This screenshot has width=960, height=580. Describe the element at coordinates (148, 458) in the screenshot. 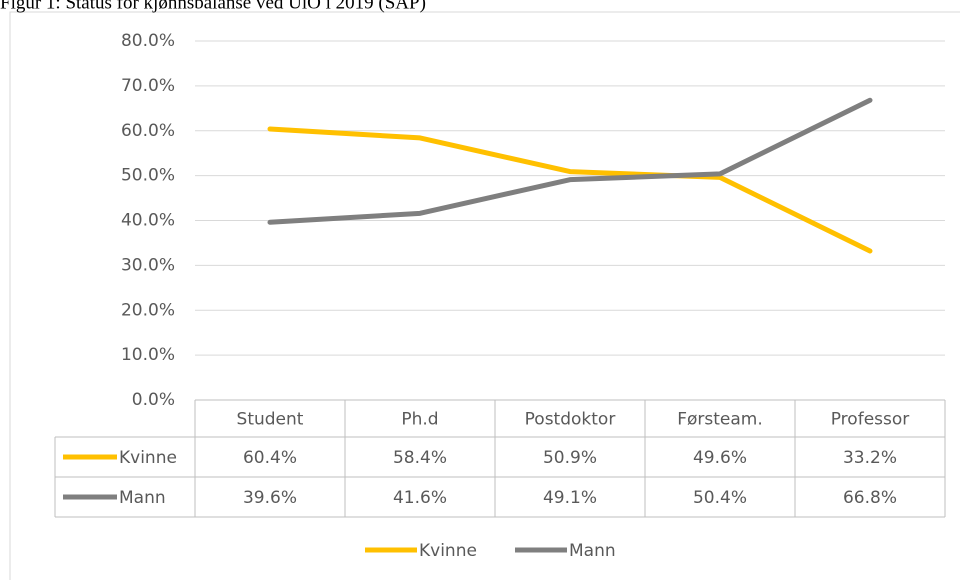

I see `table-row-label: Kvinne` at that location.